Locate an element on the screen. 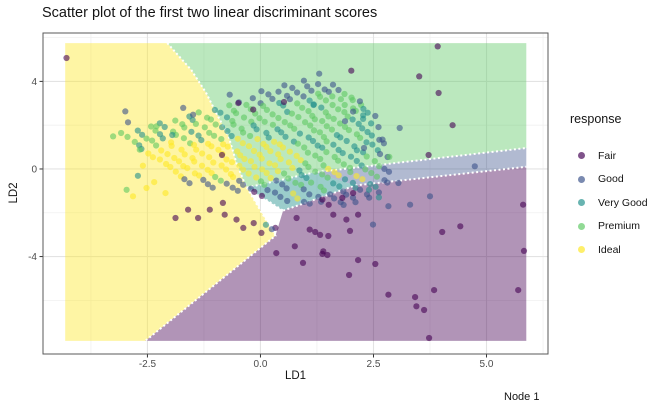 Image resolution: width=672 pixels, height=415 pixels. x-tick-label: -2.5 is located at coordinates (148, 364).